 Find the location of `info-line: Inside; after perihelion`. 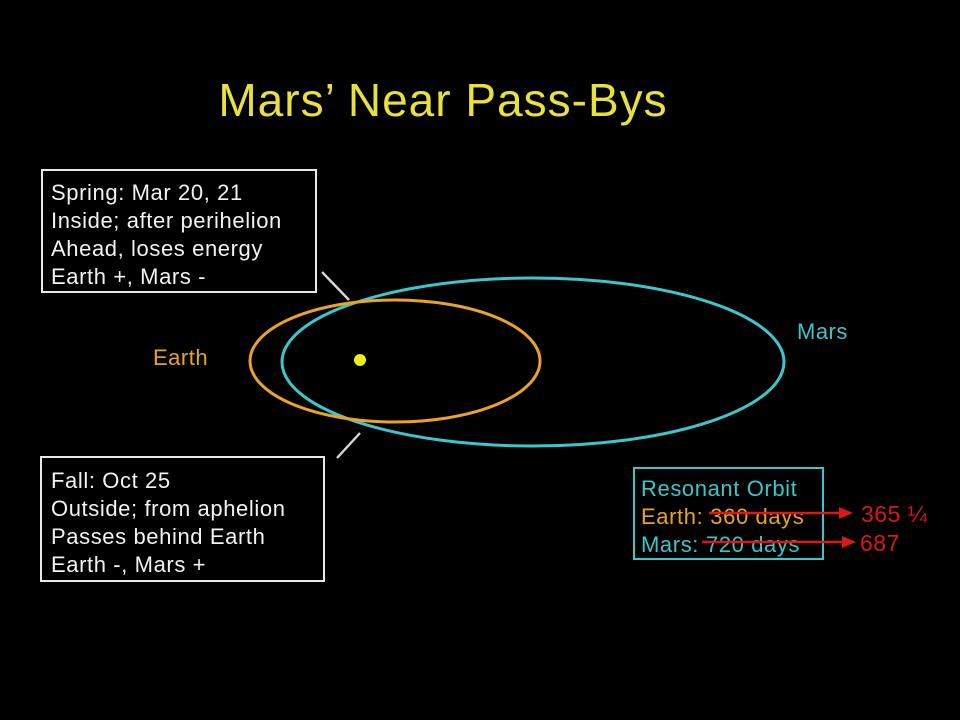

info-line: Inside; after perihelion is located at coordinates (166, 220).